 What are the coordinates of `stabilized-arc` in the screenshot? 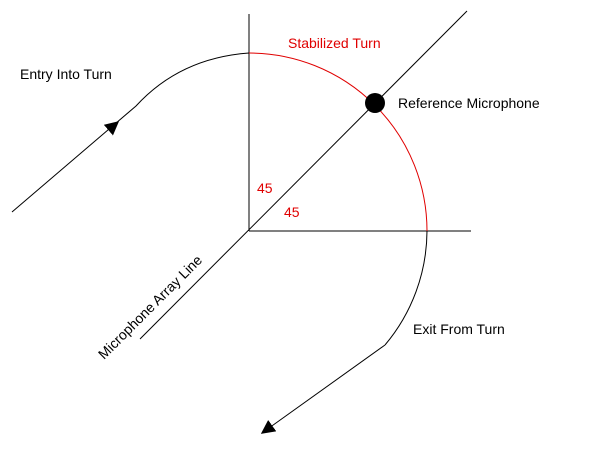 It's located at (338, 142).